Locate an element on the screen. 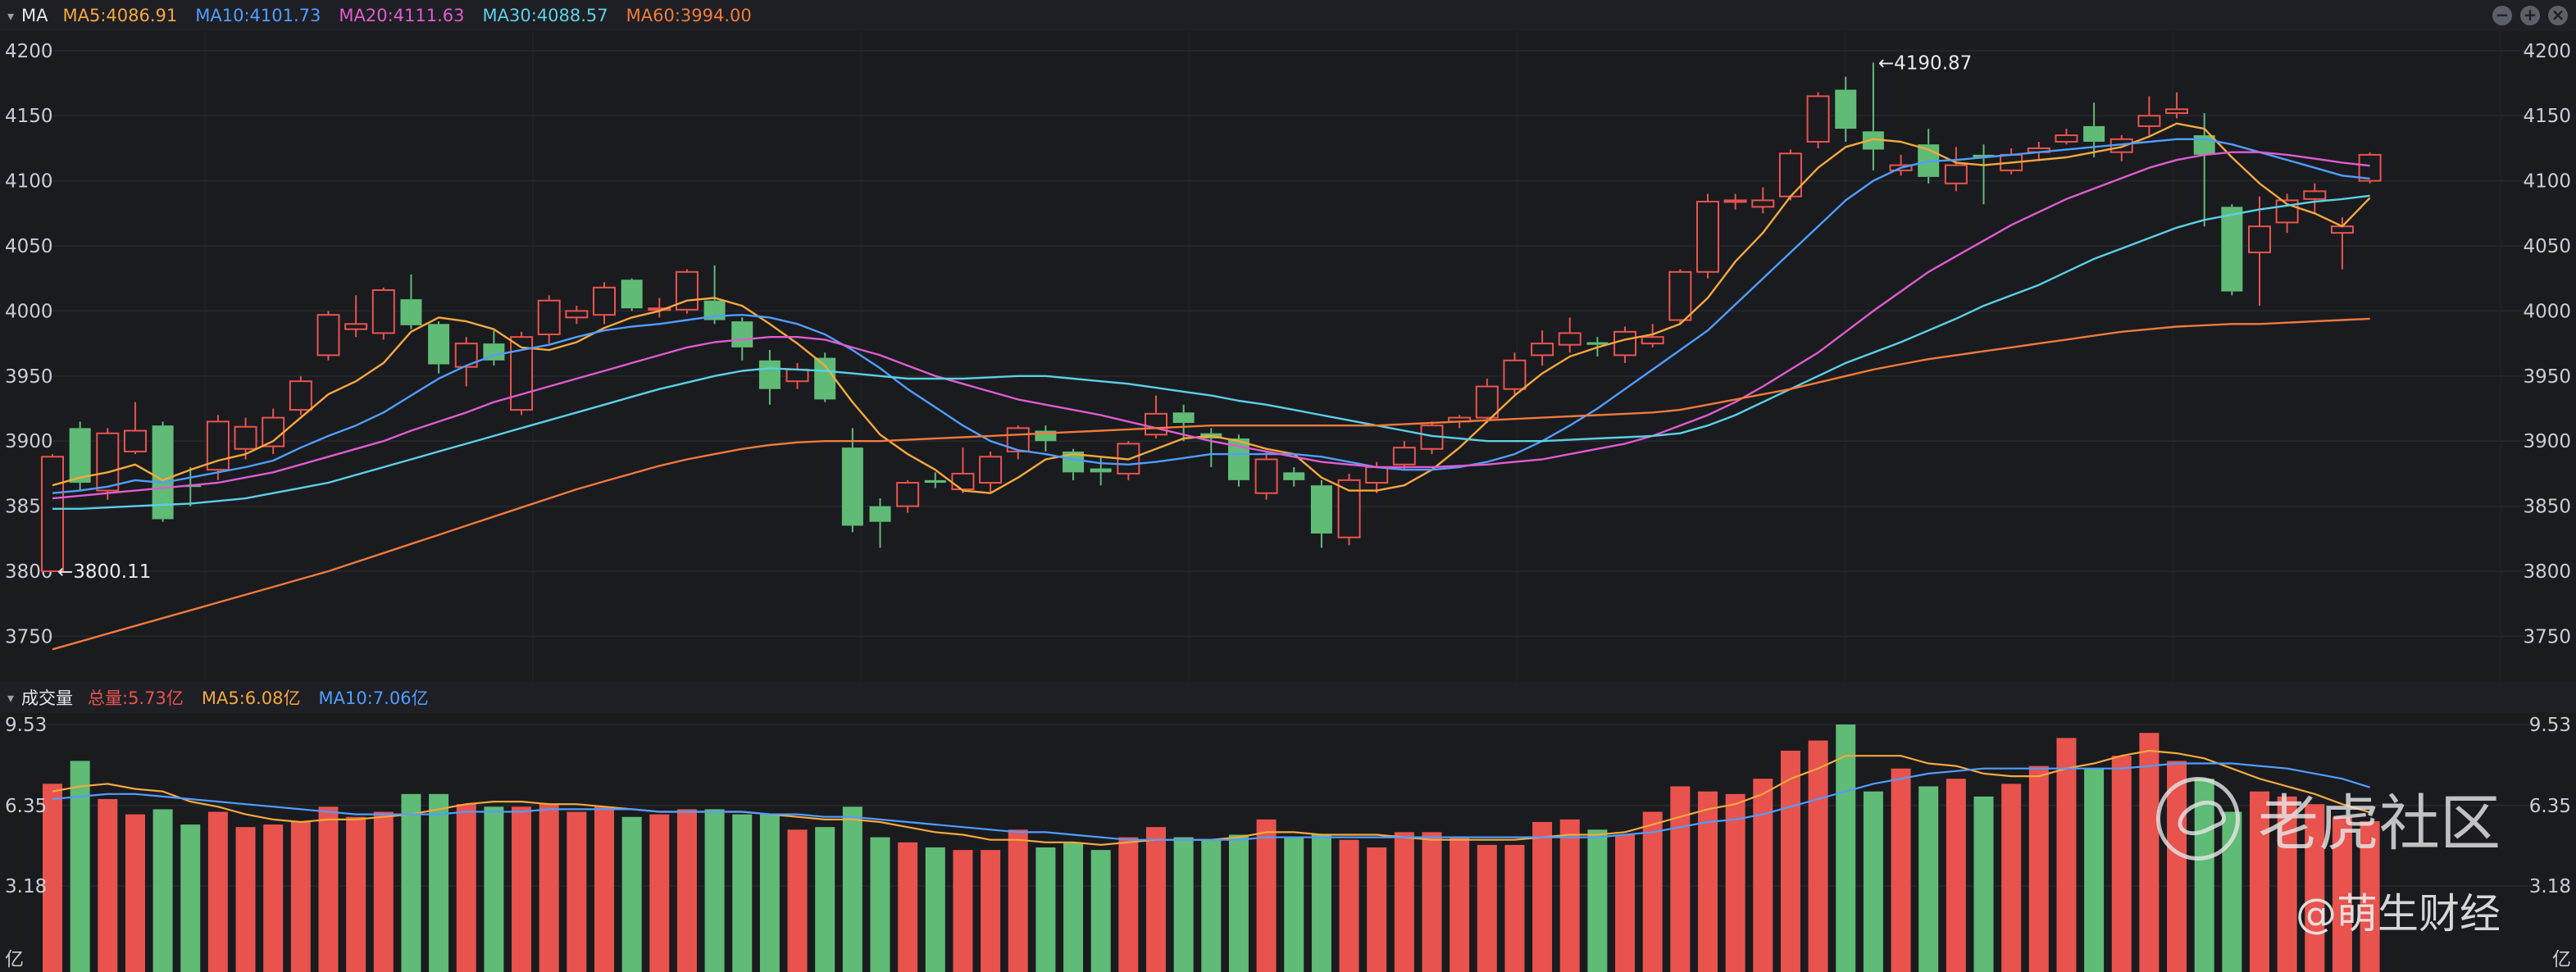  price-tick-right: 4150 is located at coordinates (2547, 116).